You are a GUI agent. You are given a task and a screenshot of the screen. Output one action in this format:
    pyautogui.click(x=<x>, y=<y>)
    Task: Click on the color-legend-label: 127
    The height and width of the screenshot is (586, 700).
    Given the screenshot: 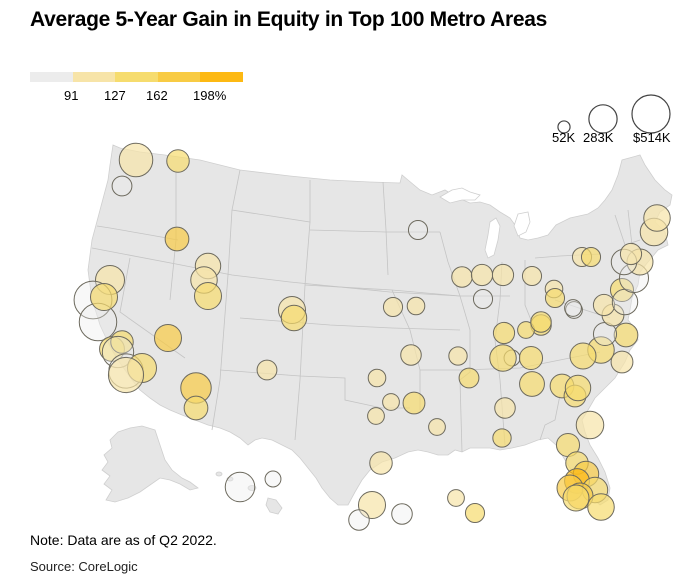 What is the action you would take?
    pyautogui.click(x=115, y=95)
    